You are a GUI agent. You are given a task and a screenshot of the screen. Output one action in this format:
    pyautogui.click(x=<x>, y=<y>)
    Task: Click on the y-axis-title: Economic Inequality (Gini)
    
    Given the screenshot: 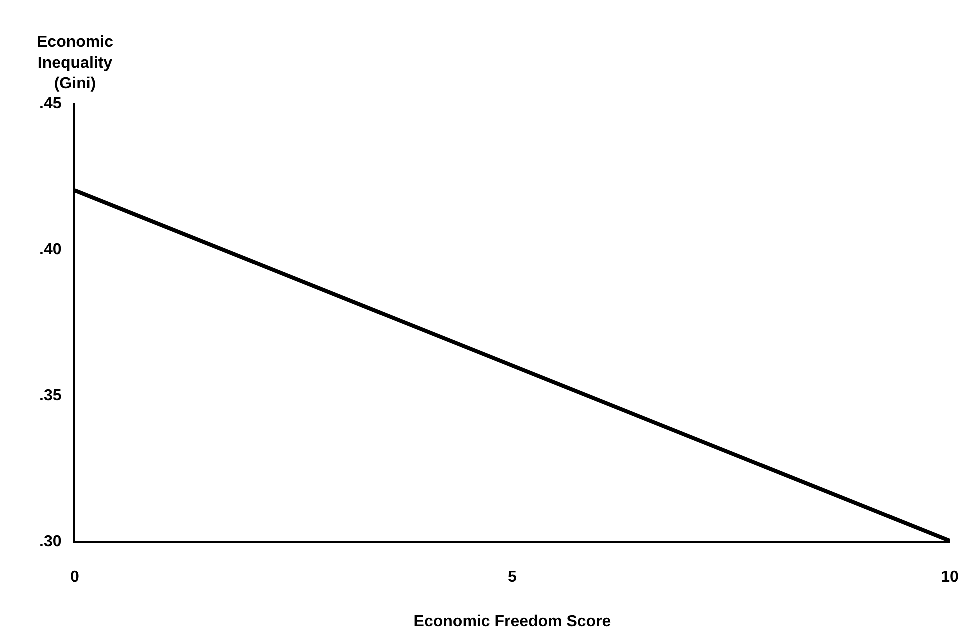 What is the action you would take?
    pyautogui.click(x=75, y=63)
    